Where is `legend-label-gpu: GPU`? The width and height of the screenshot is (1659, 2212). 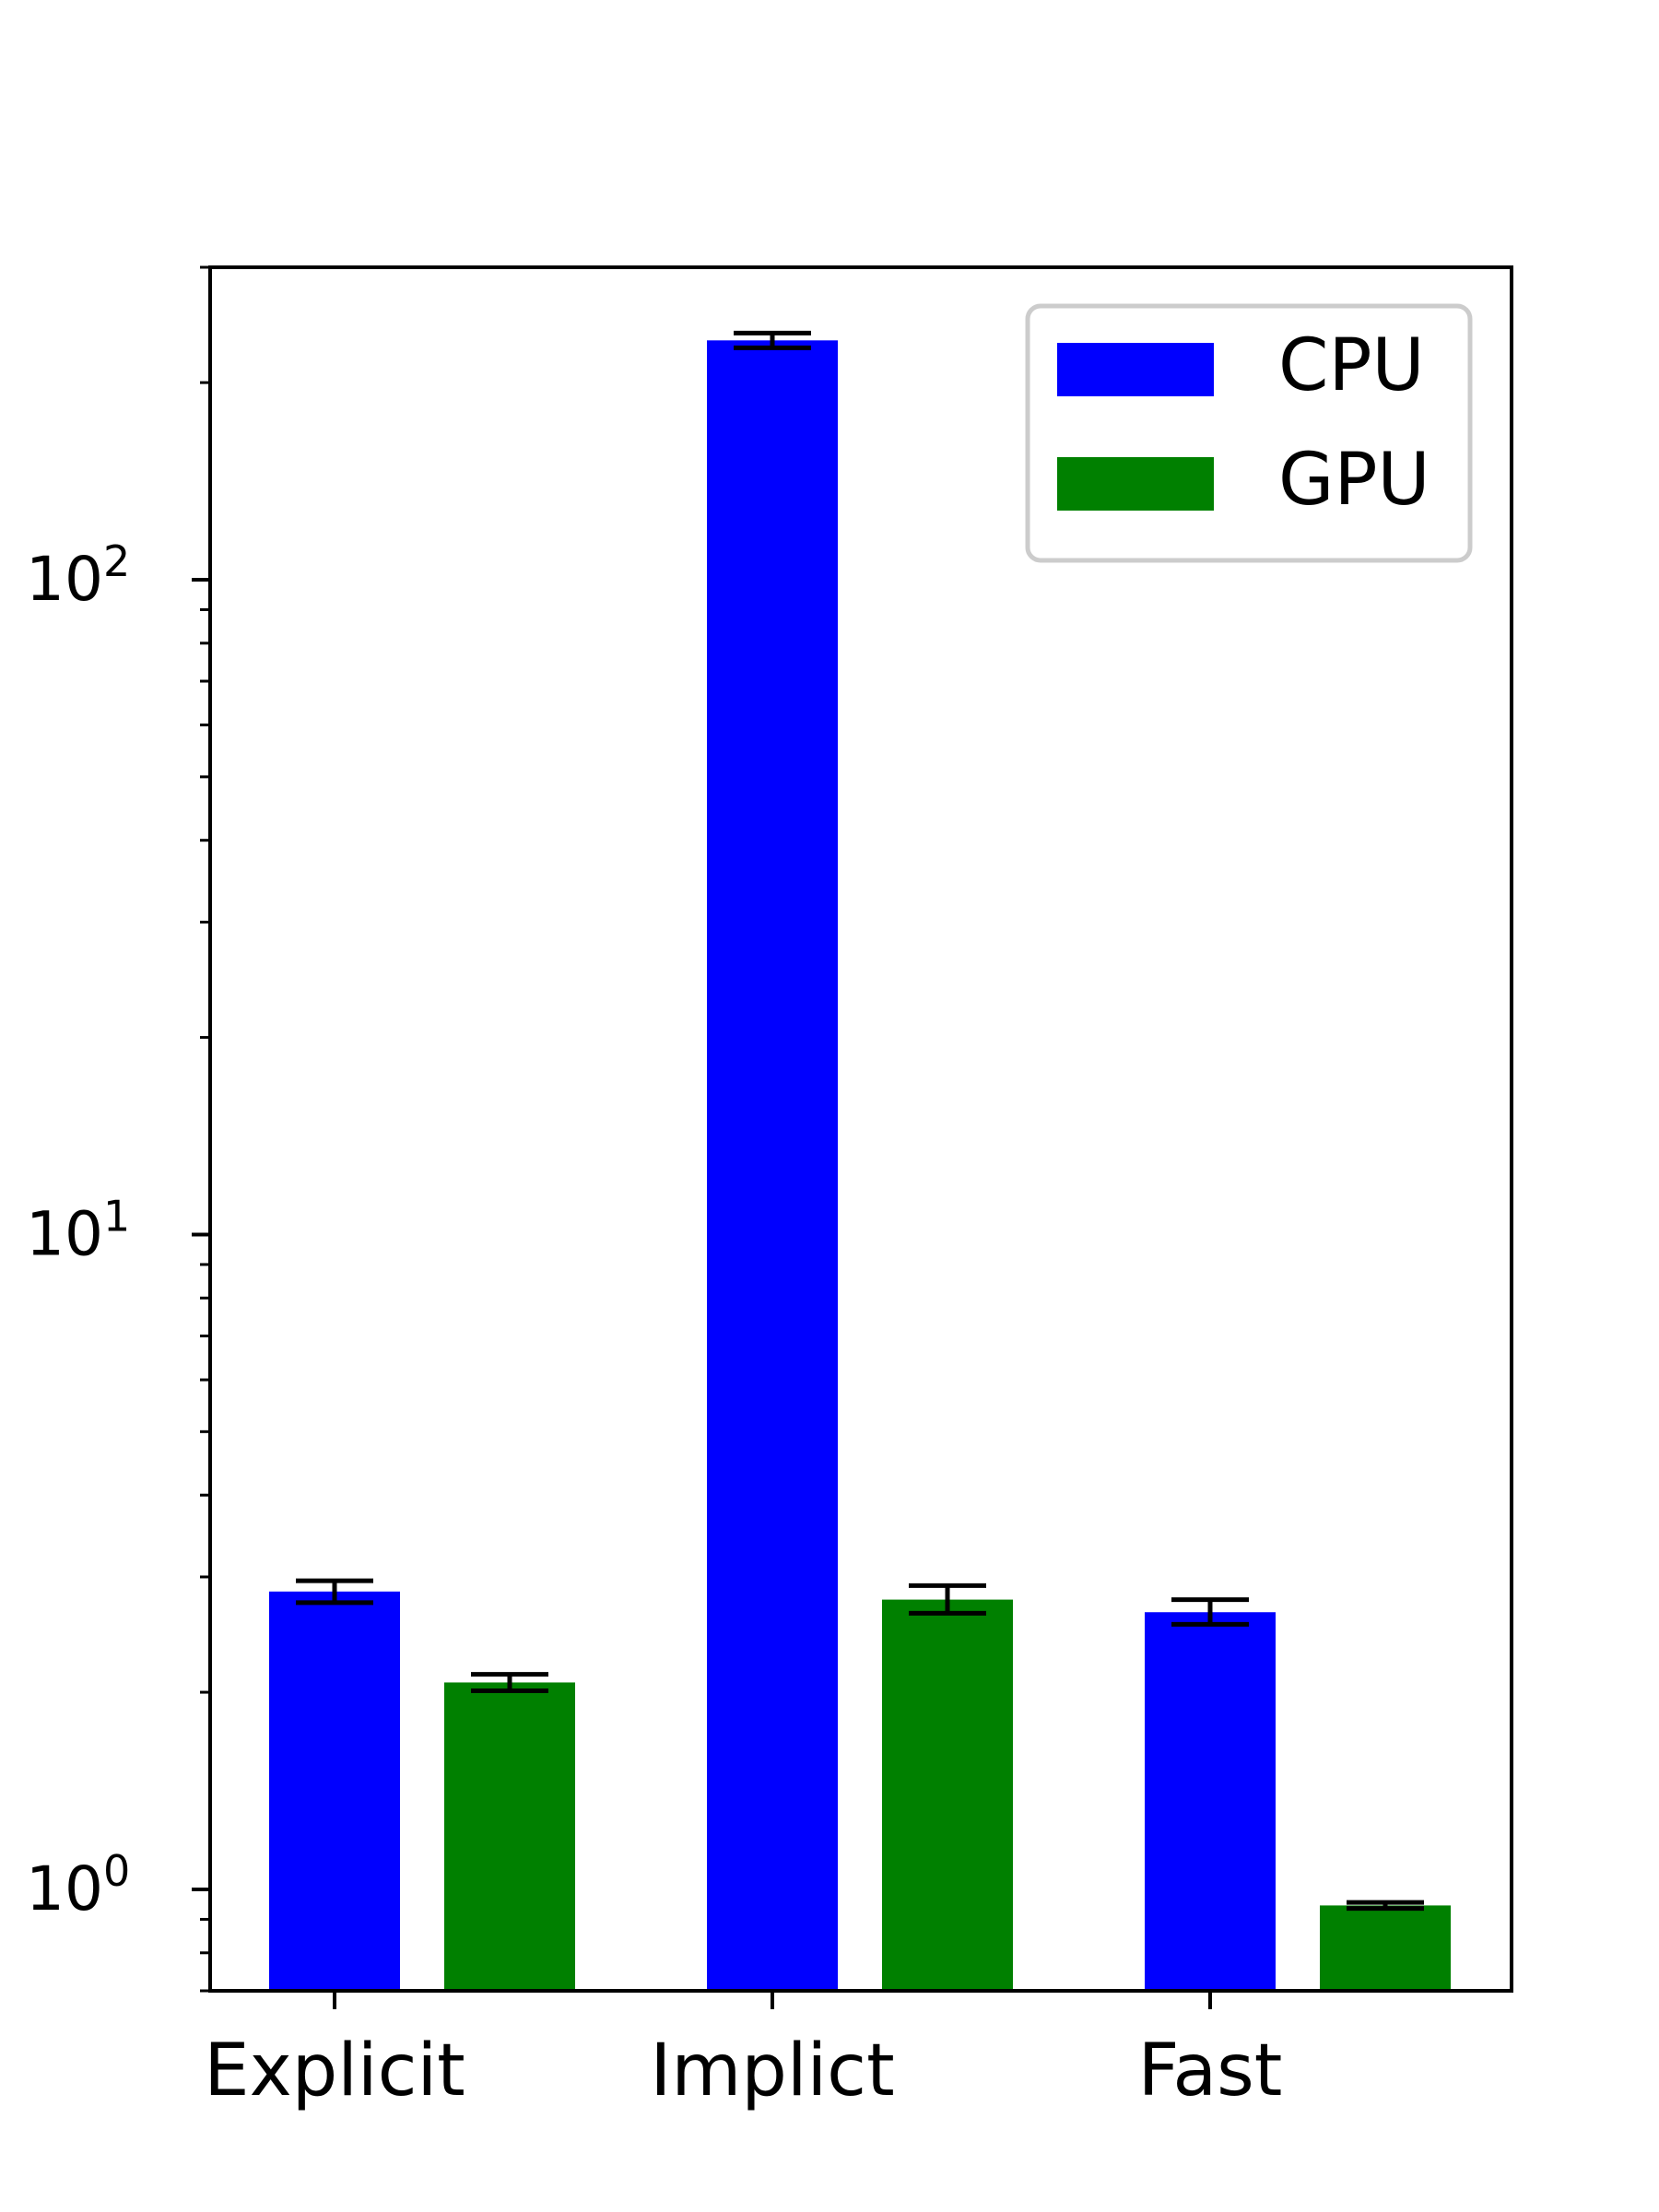
legend-label-gpu: GPU is located at coordinates (1354, 480).